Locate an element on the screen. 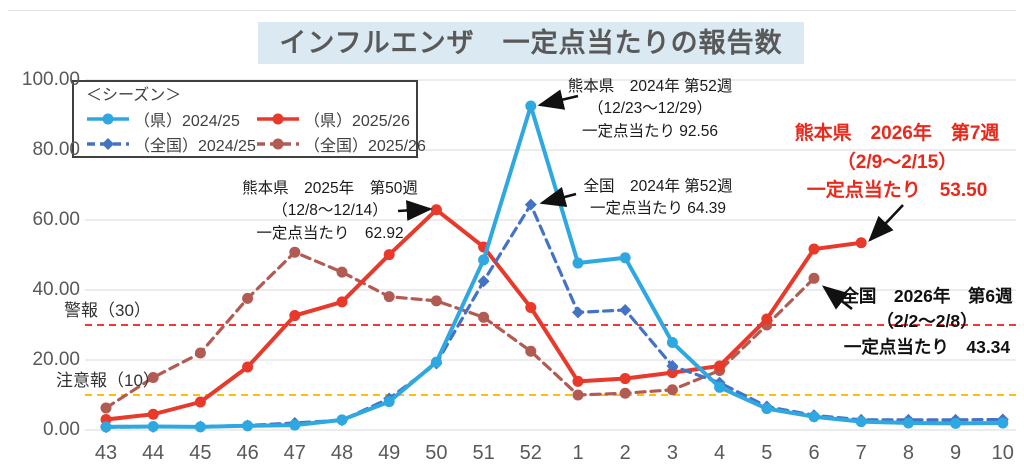  legend-item-label: （県）2024/25 is located at coordinates (187, 121).